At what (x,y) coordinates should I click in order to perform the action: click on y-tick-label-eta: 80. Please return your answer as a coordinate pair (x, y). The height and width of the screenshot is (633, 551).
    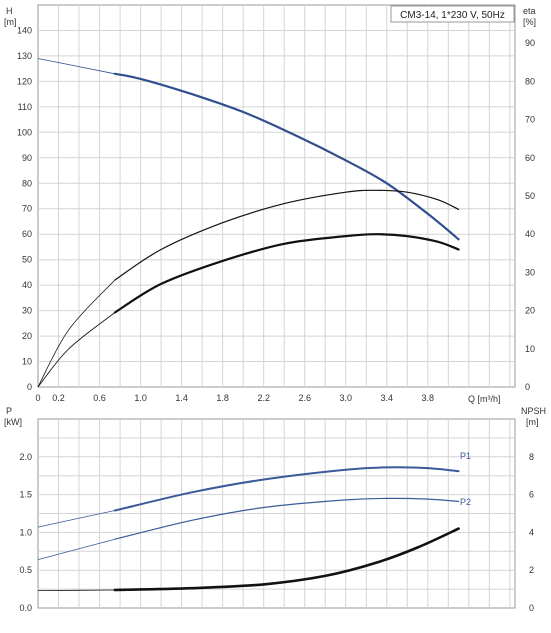
    Looking at the image, I should click on (530, 81).